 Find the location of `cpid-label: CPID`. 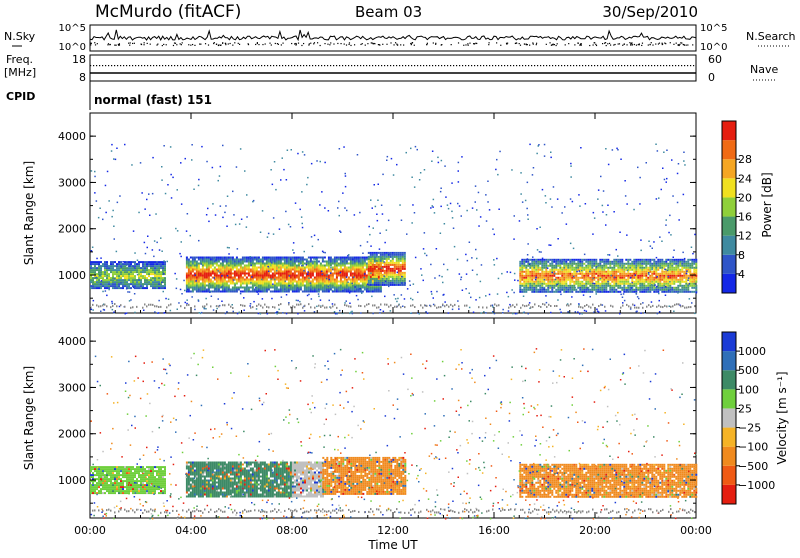

cpid-label: CPID is located at coordinates (20, 96).